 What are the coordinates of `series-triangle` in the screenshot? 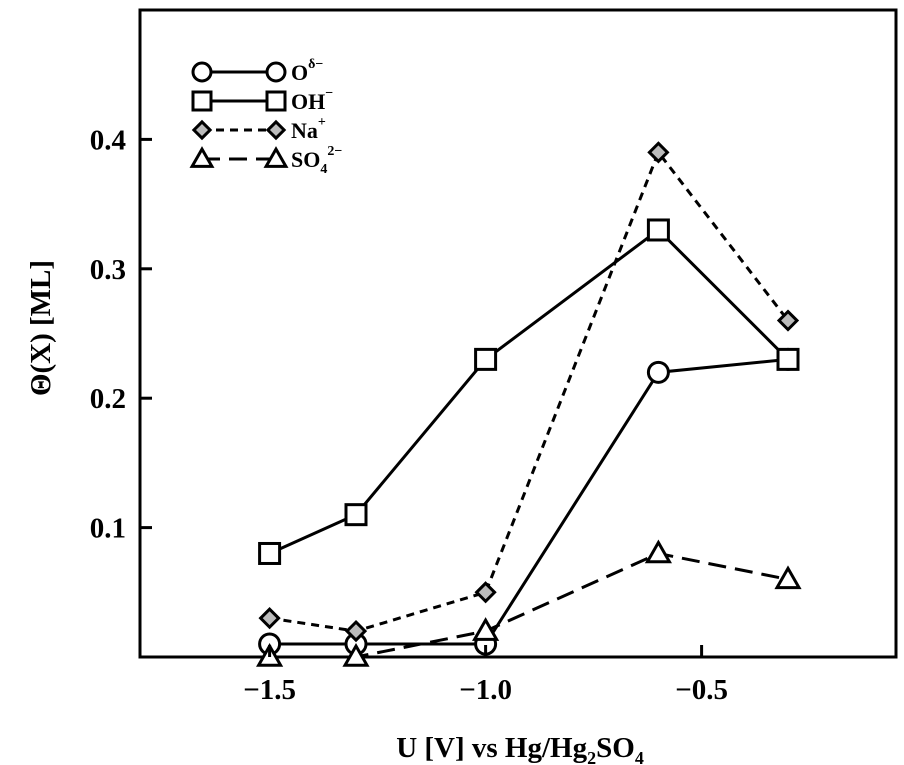 It's located at (529, 603).